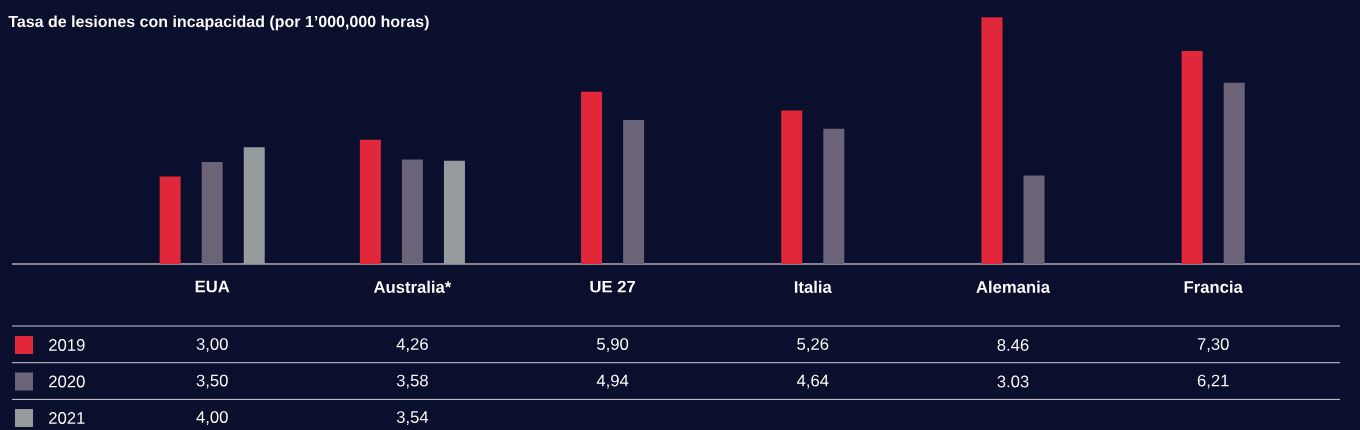 Image resolution: width=1360 pixels, height=430 pixels. Describe the element at coordinates (67, 381) in the screenshot. I see `legend-label: 2020` at that location.